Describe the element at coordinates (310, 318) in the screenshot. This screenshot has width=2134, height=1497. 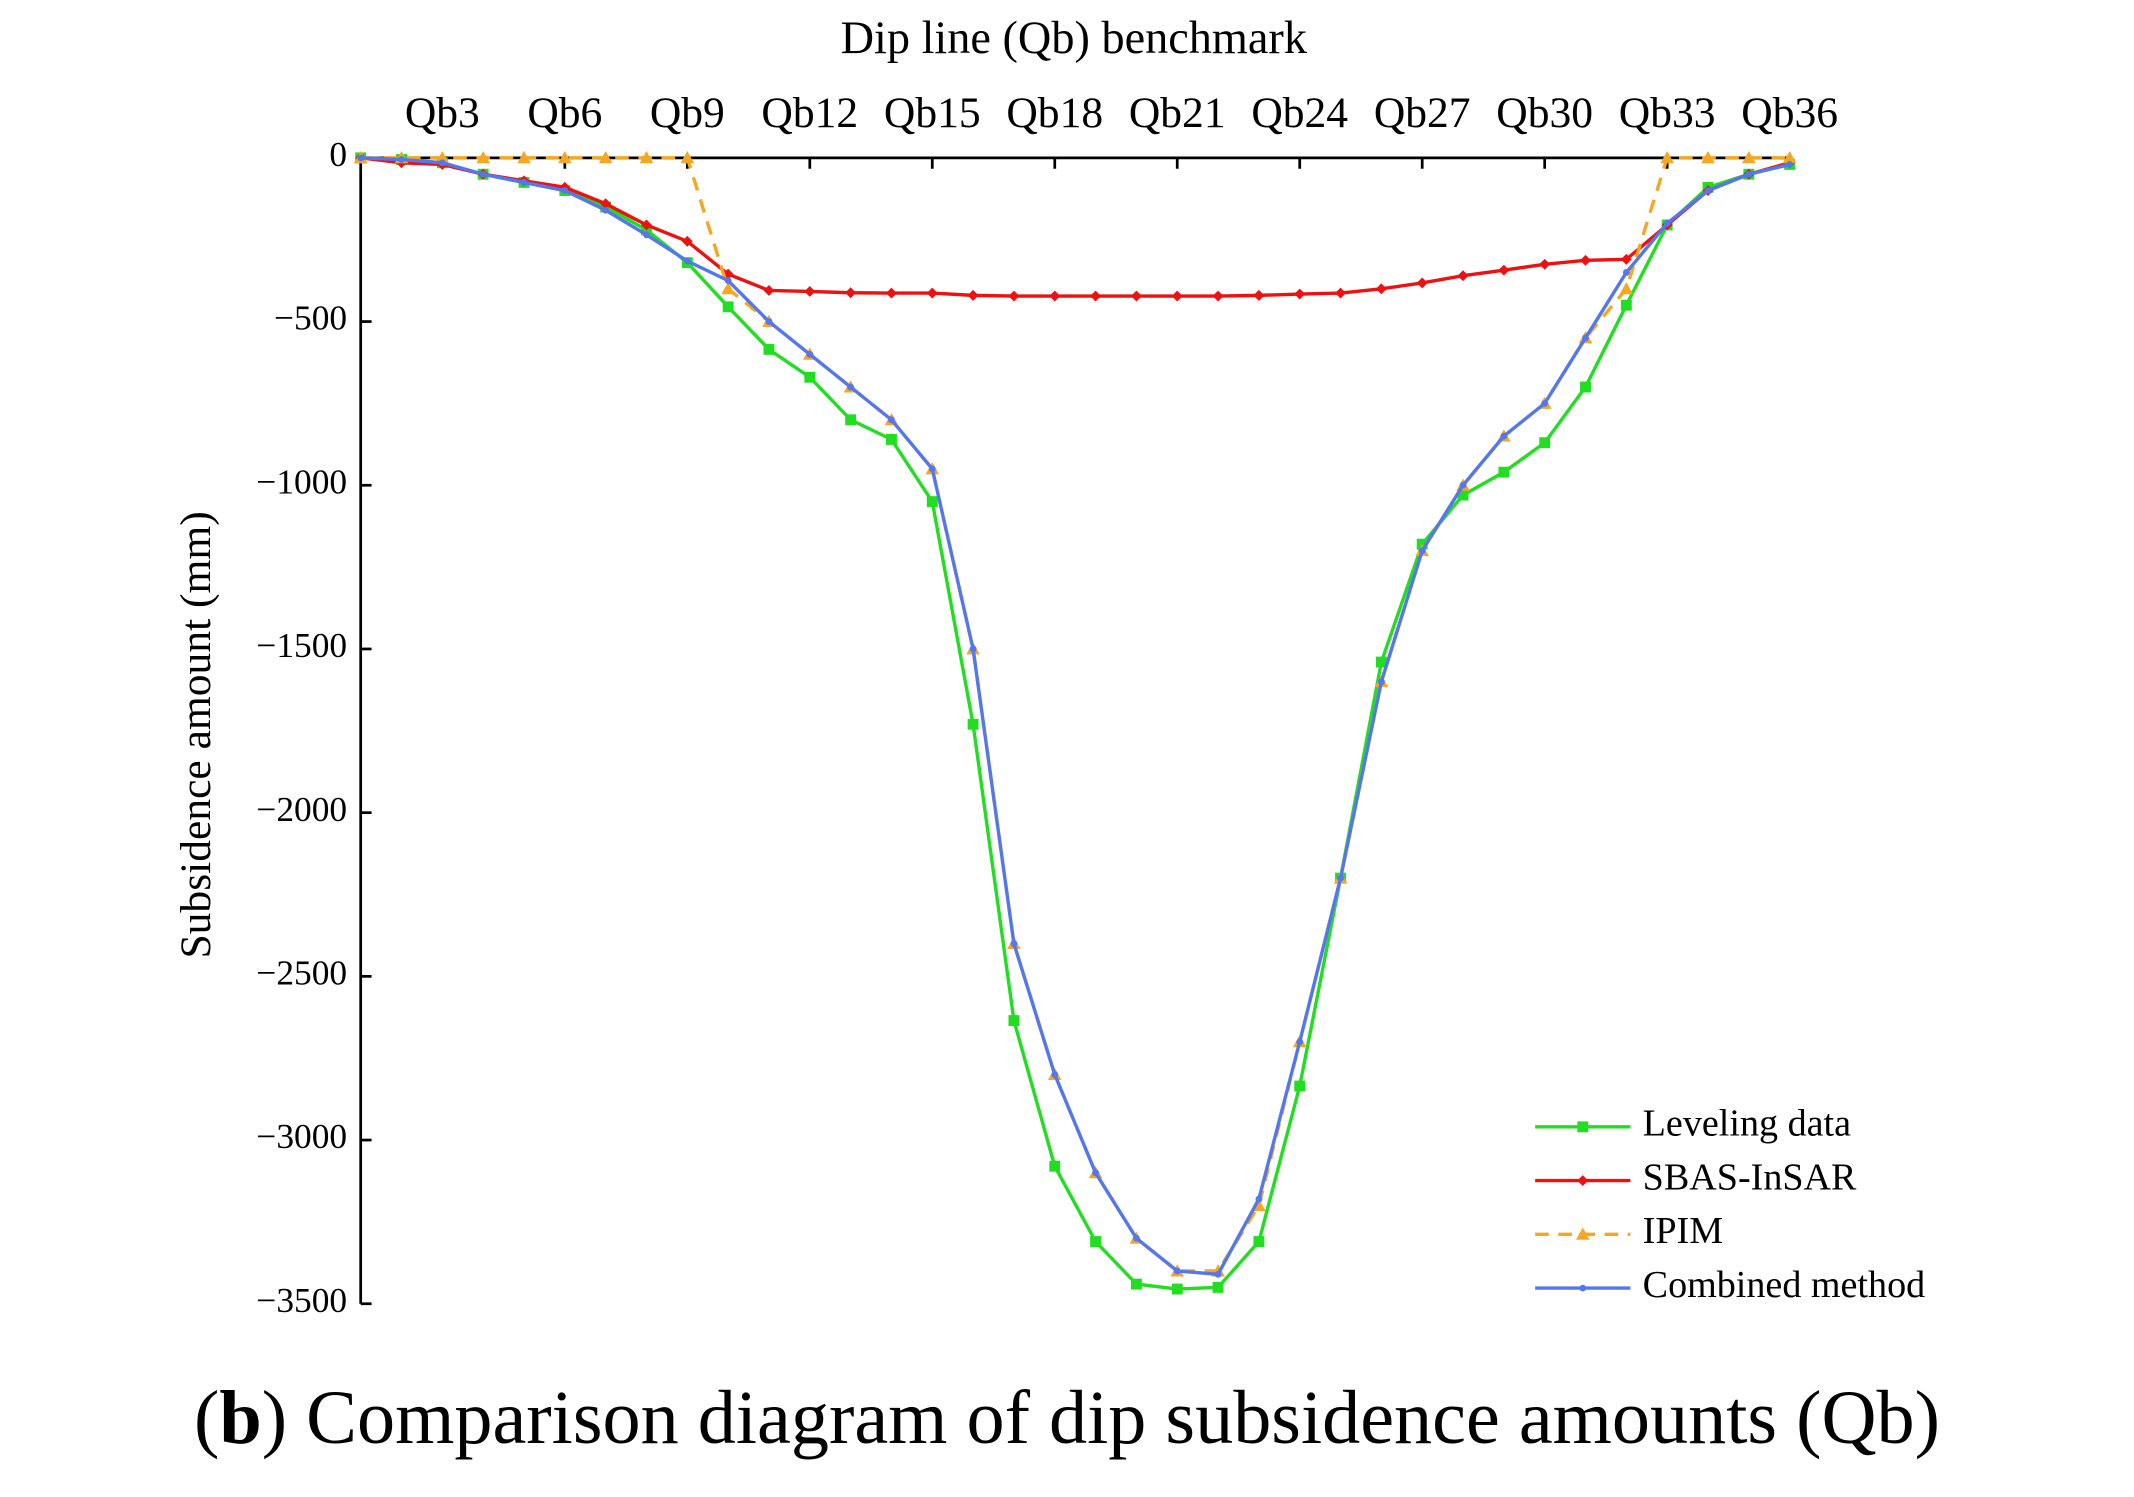
I see `y-tick-label: −500` at that location.